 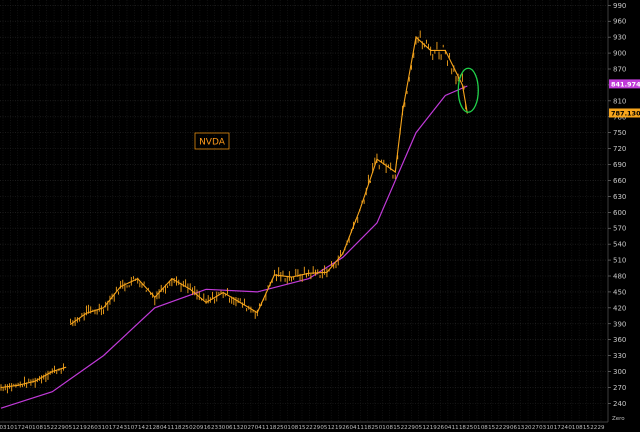 What do you see at coordinates (618, 419) in the screenshot?
I see `watermark: Zero` at bounding box center [618, 419].